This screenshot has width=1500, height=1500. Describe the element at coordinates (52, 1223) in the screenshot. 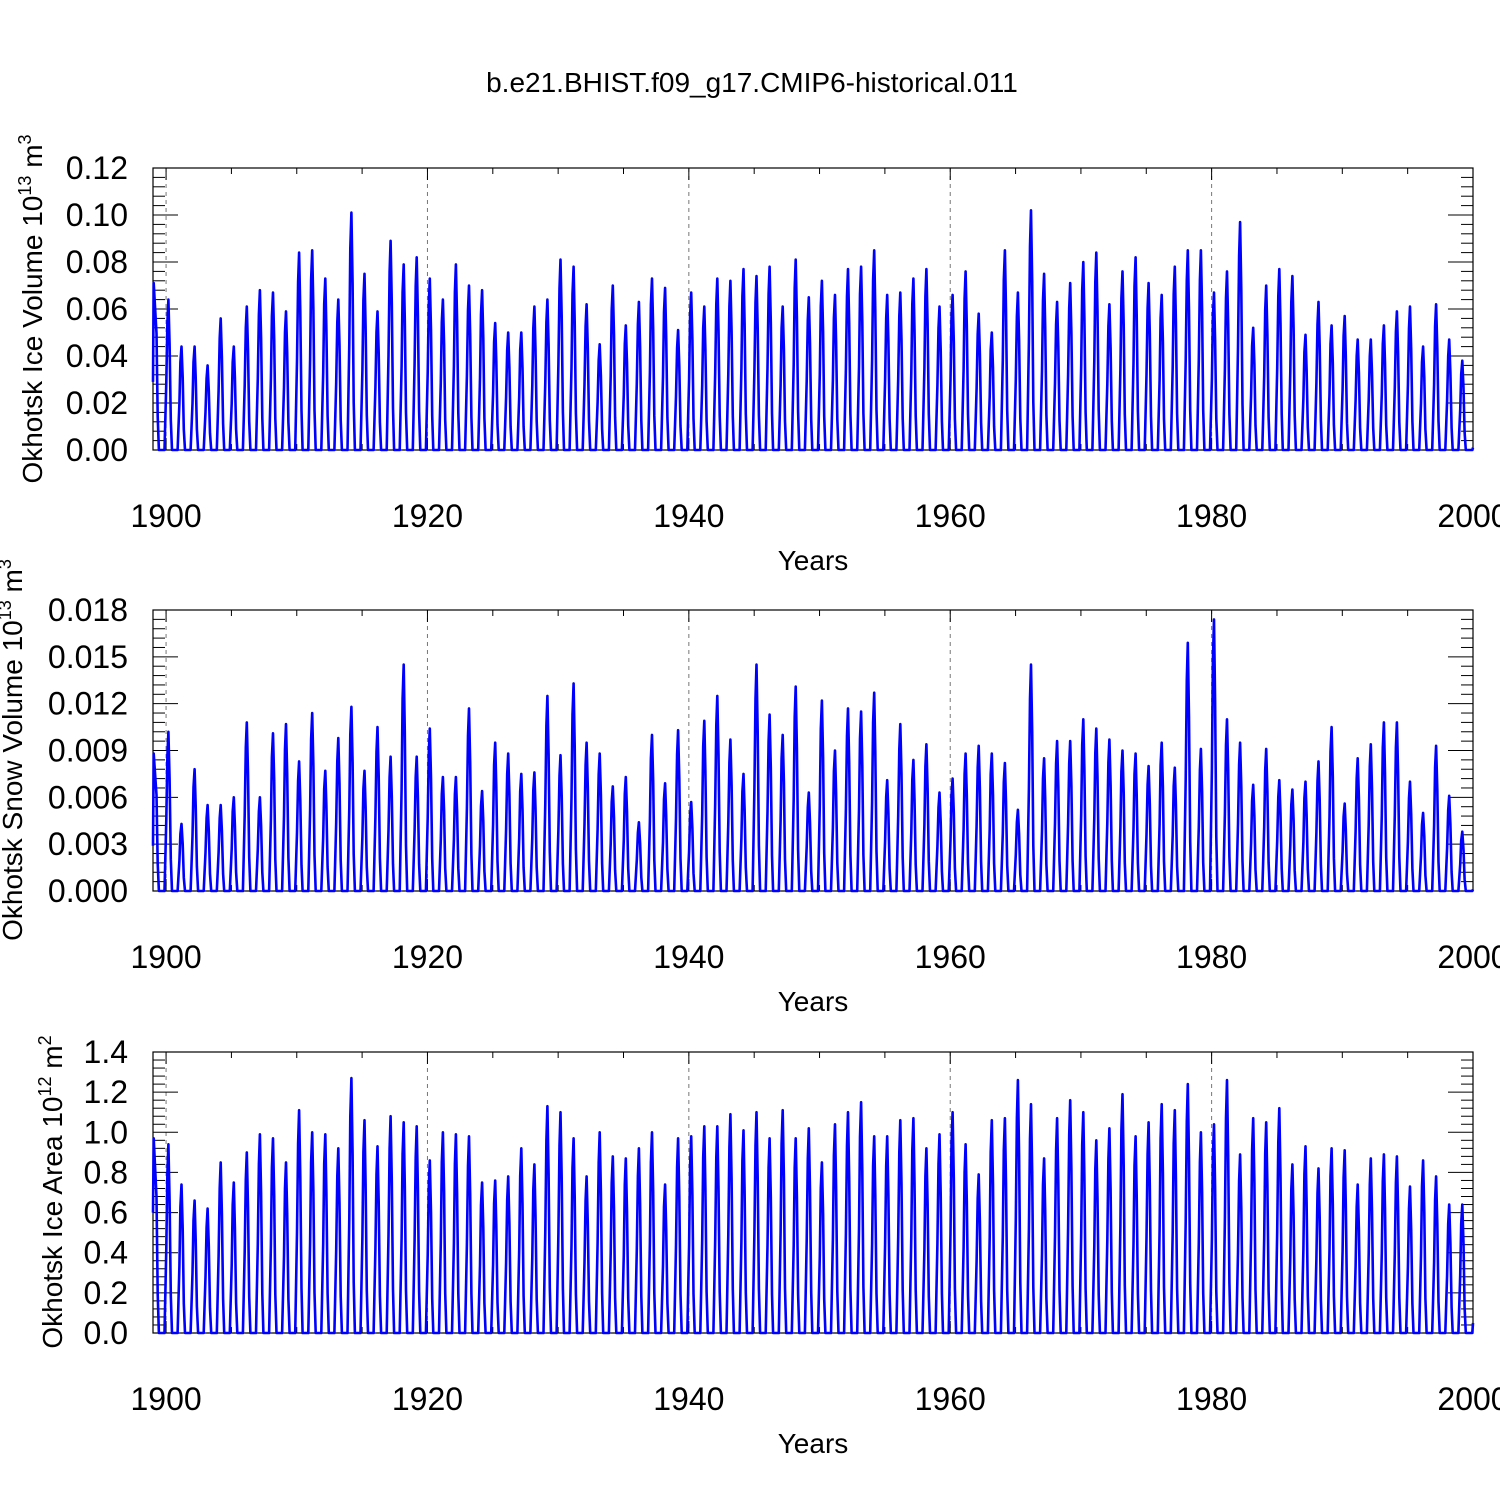

I see `y-axis-label-text: Okhotsk Ice Area 10` at that location.